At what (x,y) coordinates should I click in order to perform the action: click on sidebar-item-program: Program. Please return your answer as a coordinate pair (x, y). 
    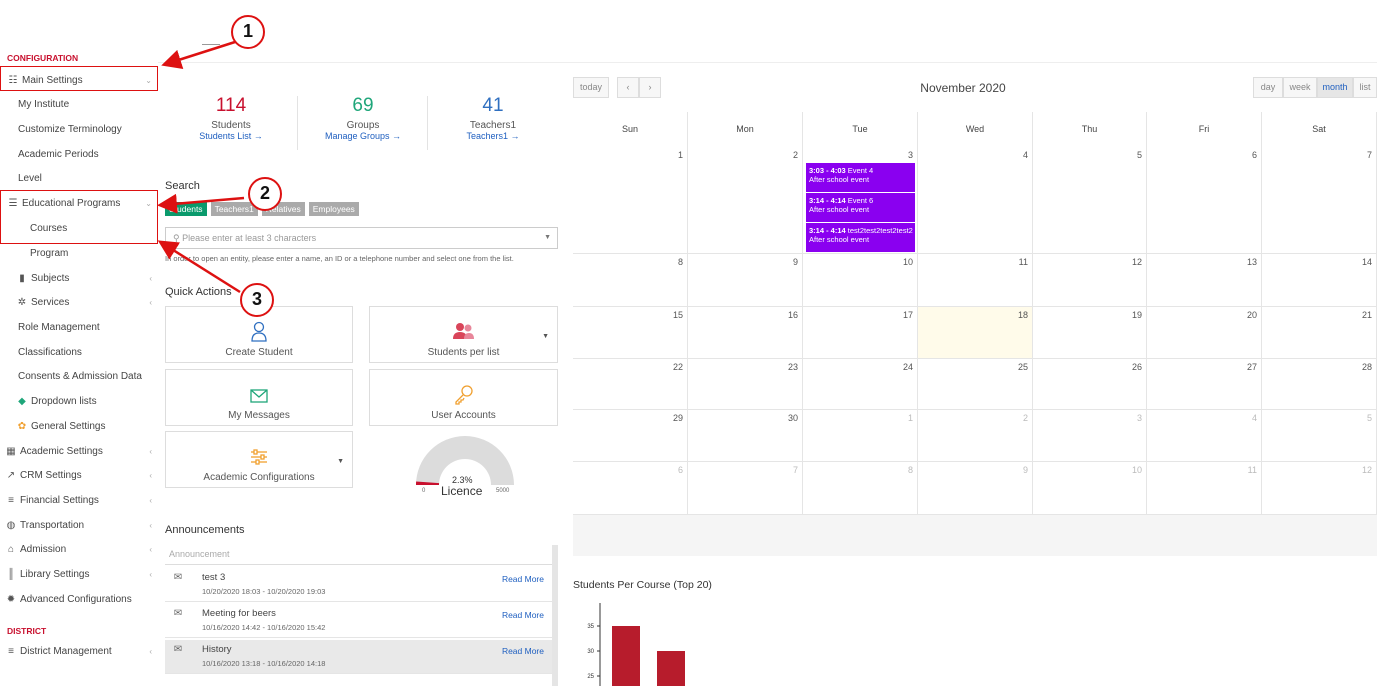
    Looking at the image, I should click on (79, 253).